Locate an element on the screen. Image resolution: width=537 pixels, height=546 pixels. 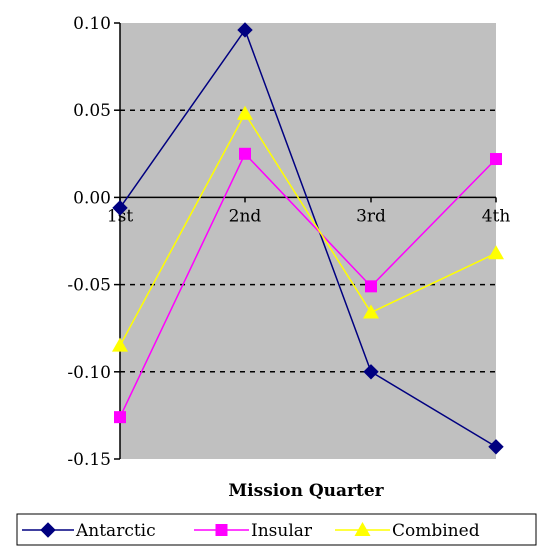
y-tick-labels: 0.10 0.05 0.00 -0.05 -0.10 -0.15 is located at coordinates (89, 242).